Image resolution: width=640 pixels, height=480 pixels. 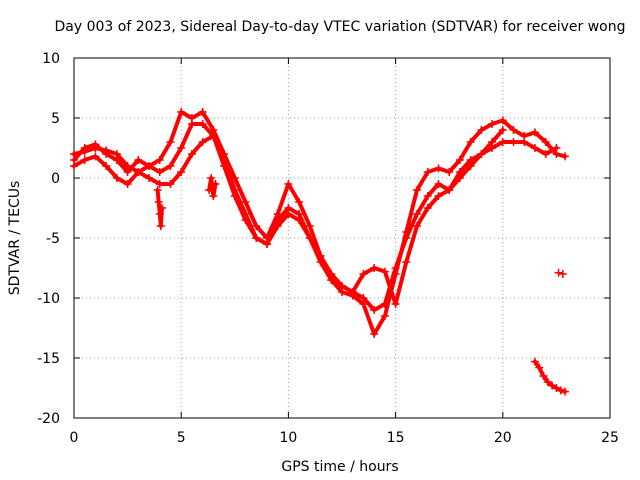 I want to click on x-axis-title: GPS time / hours, so click(x=339, y=467).